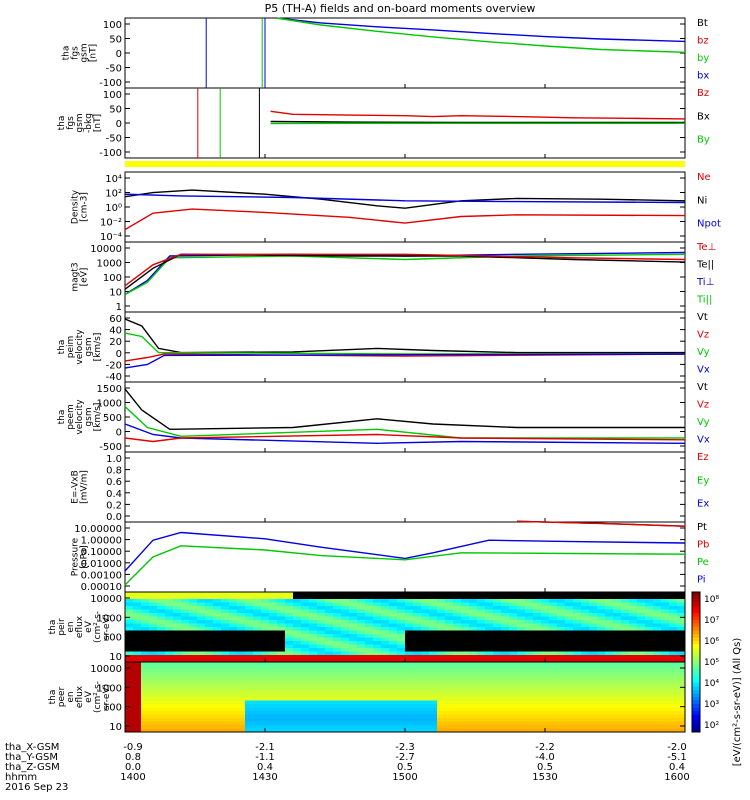 This screenshot has width=750, height=800. What do you see at coordinates (112, 278) in the screenshot?
I see `y-tick-label: 100` at bounding box center [112, 278].